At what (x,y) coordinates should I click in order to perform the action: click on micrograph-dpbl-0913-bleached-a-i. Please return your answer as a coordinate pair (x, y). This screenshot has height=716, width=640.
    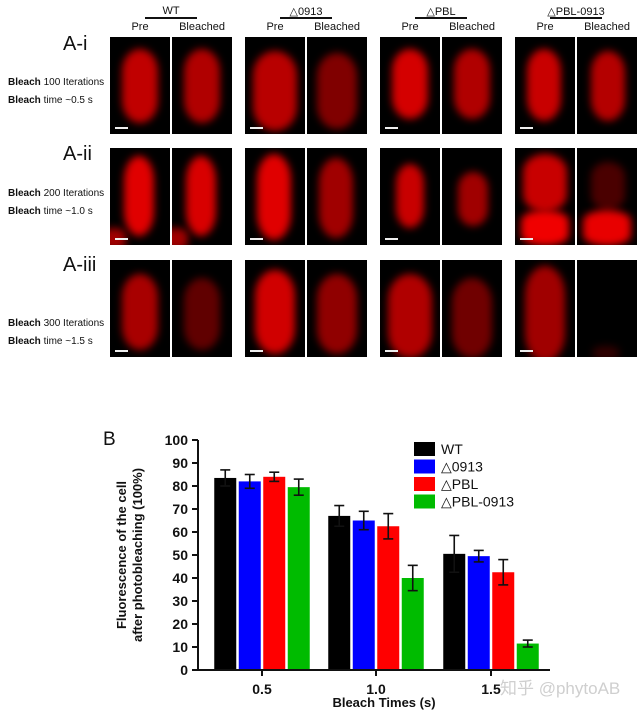
    Looking at the image, I should click on (607, 85).